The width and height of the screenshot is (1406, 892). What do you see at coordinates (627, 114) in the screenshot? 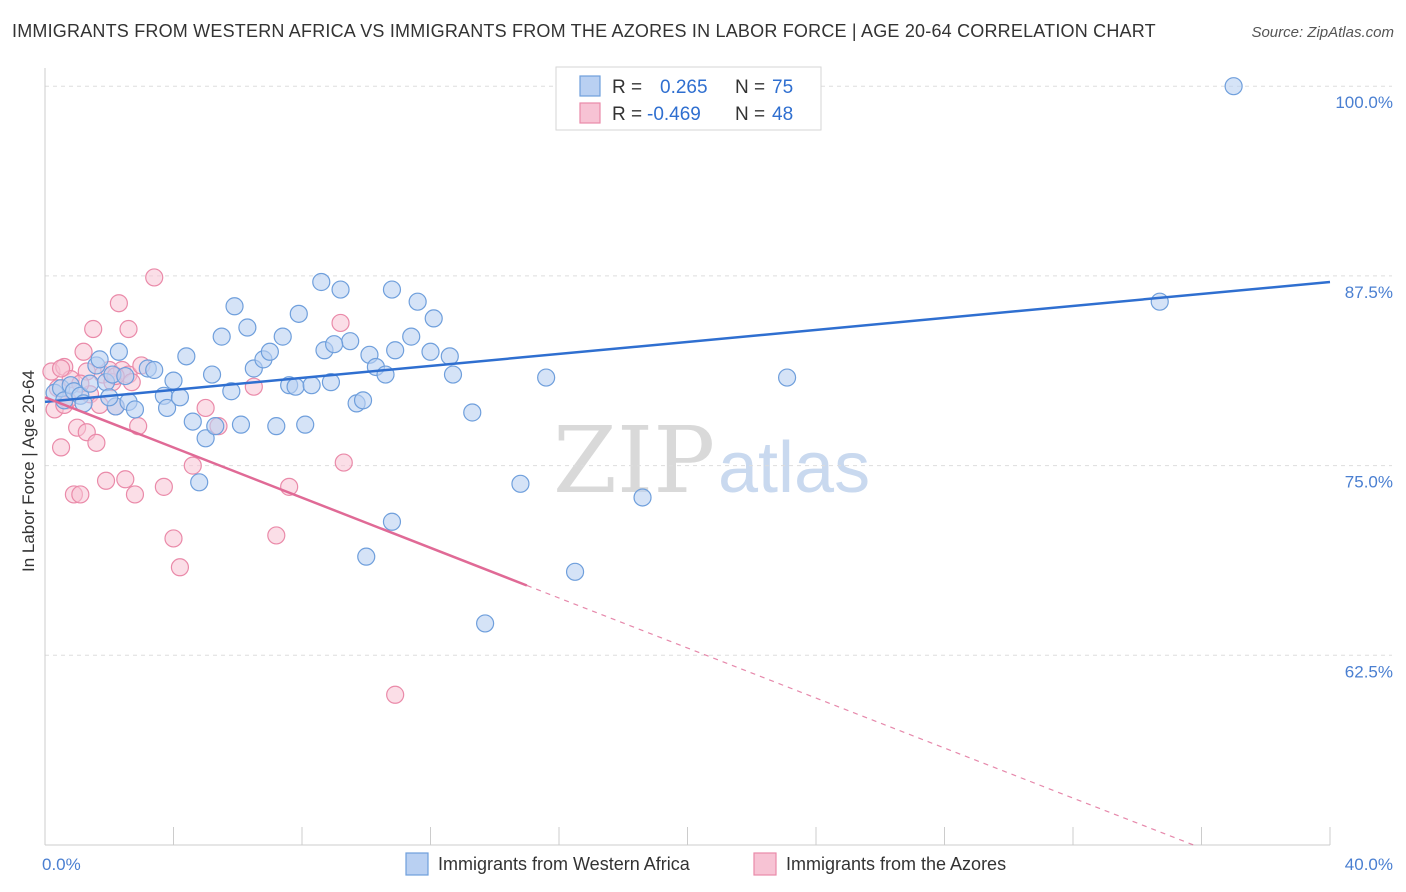
I see `legend-r-label-2: R =` at bounding box center [627, 114].